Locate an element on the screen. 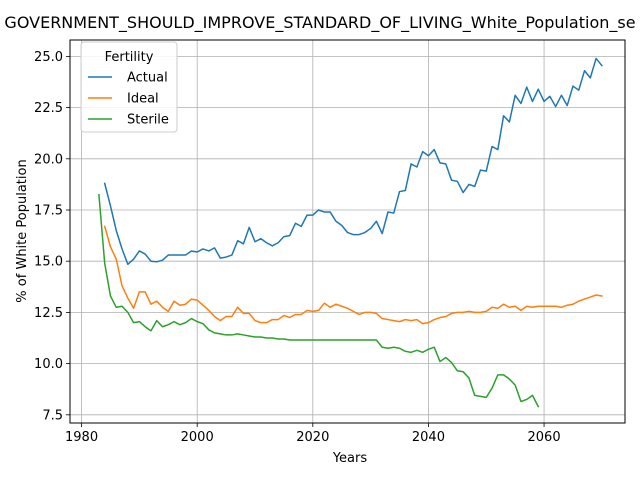  legend-items: Actual Ideal Sterile is located at coordinates (128, 99).